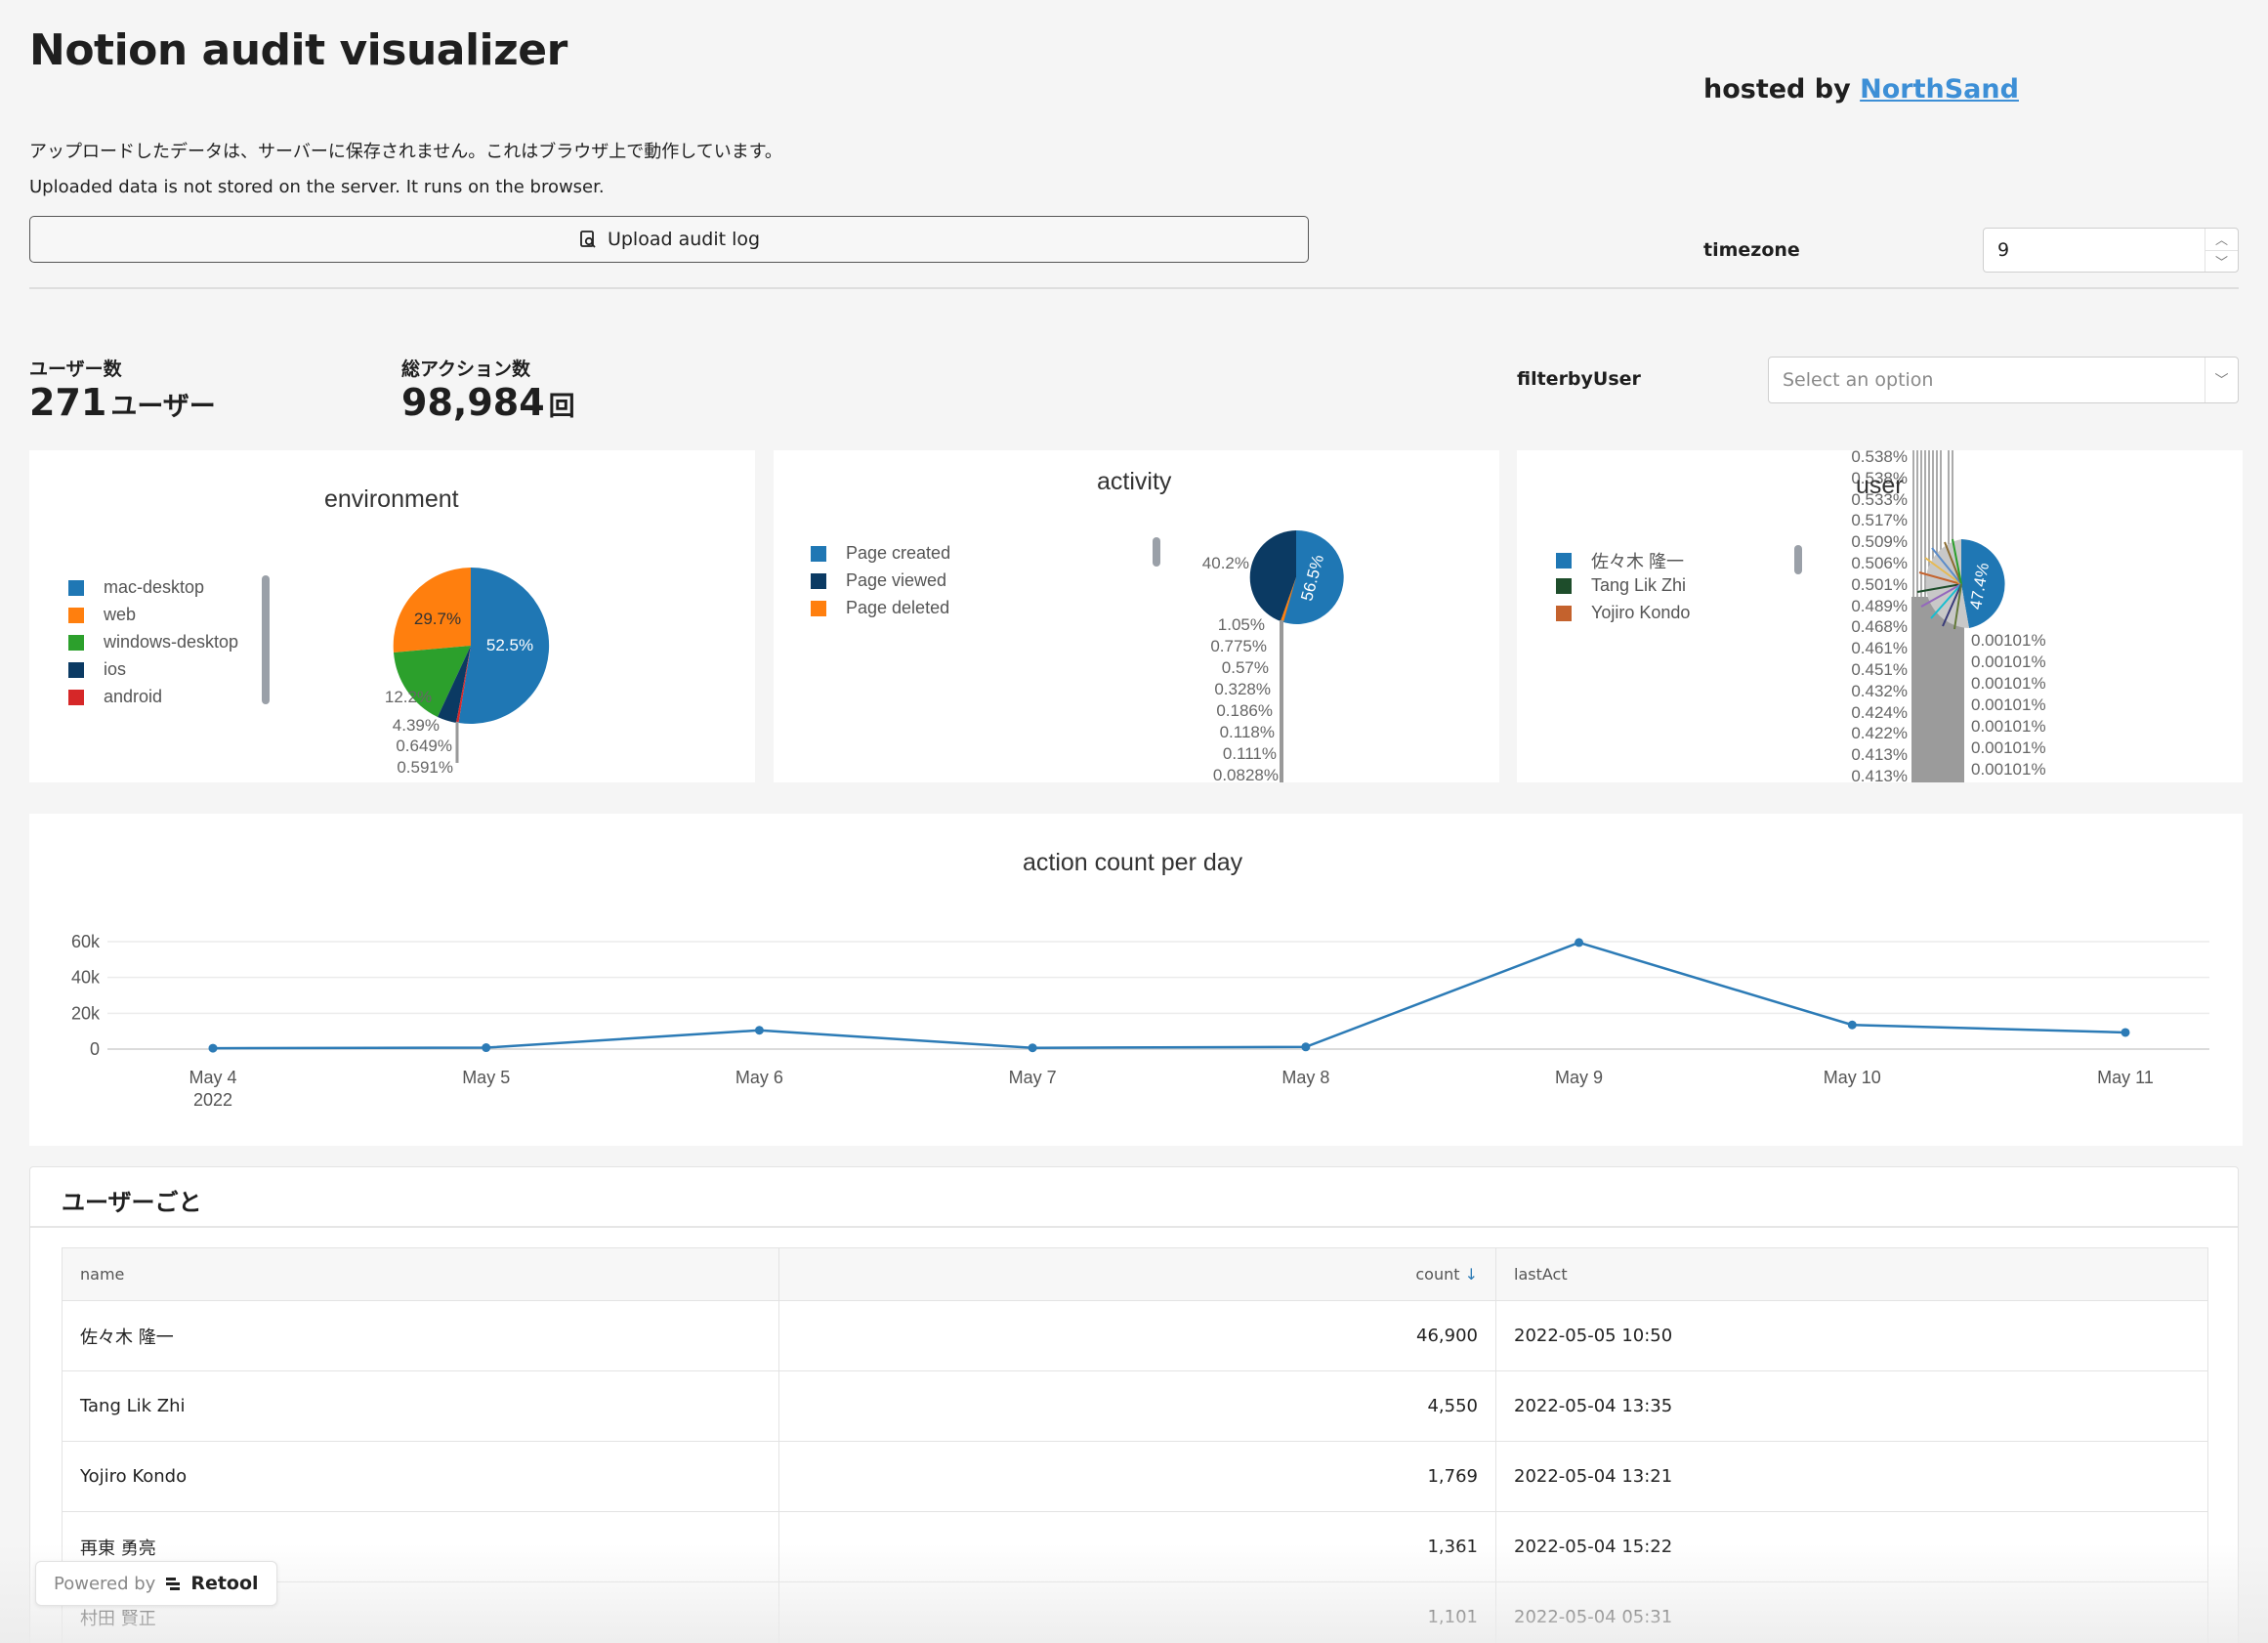 The height and width of the screenshot is (1643, 2268). What do you see at coordinates (1241, 624) in the screenshot?
I see `outside-label: 1.05%` at bounding box center [1241, 624].